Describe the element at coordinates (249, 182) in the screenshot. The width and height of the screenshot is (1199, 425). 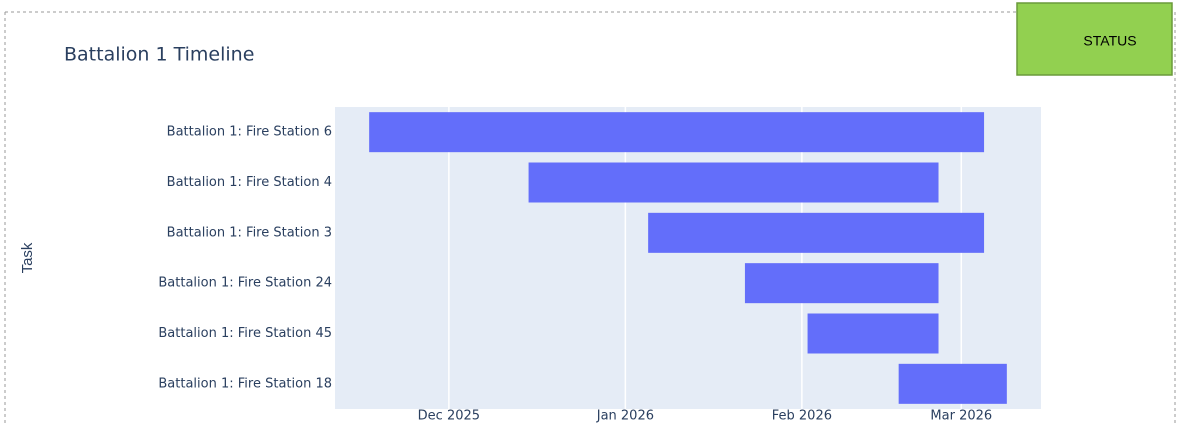
I see `y-tick-label: Battalion 1: Fire Station 4` at that location.